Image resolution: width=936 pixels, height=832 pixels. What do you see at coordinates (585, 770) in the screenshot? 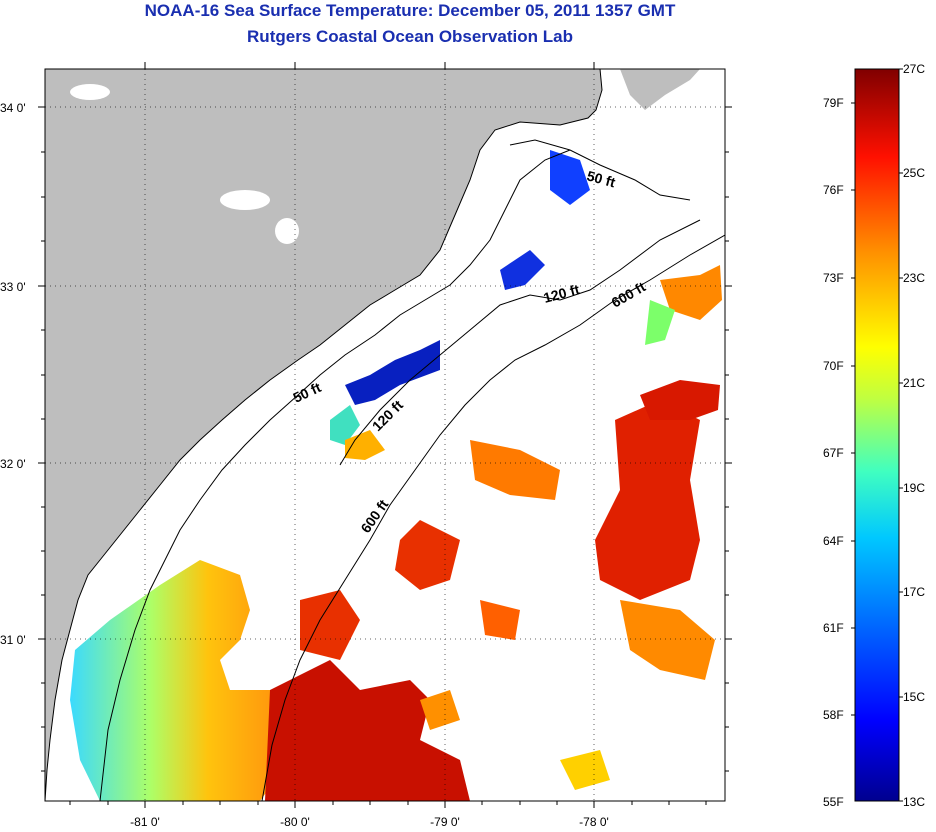
I see `sst-patch-yellow-southeast` at bounding box center [585, 770].